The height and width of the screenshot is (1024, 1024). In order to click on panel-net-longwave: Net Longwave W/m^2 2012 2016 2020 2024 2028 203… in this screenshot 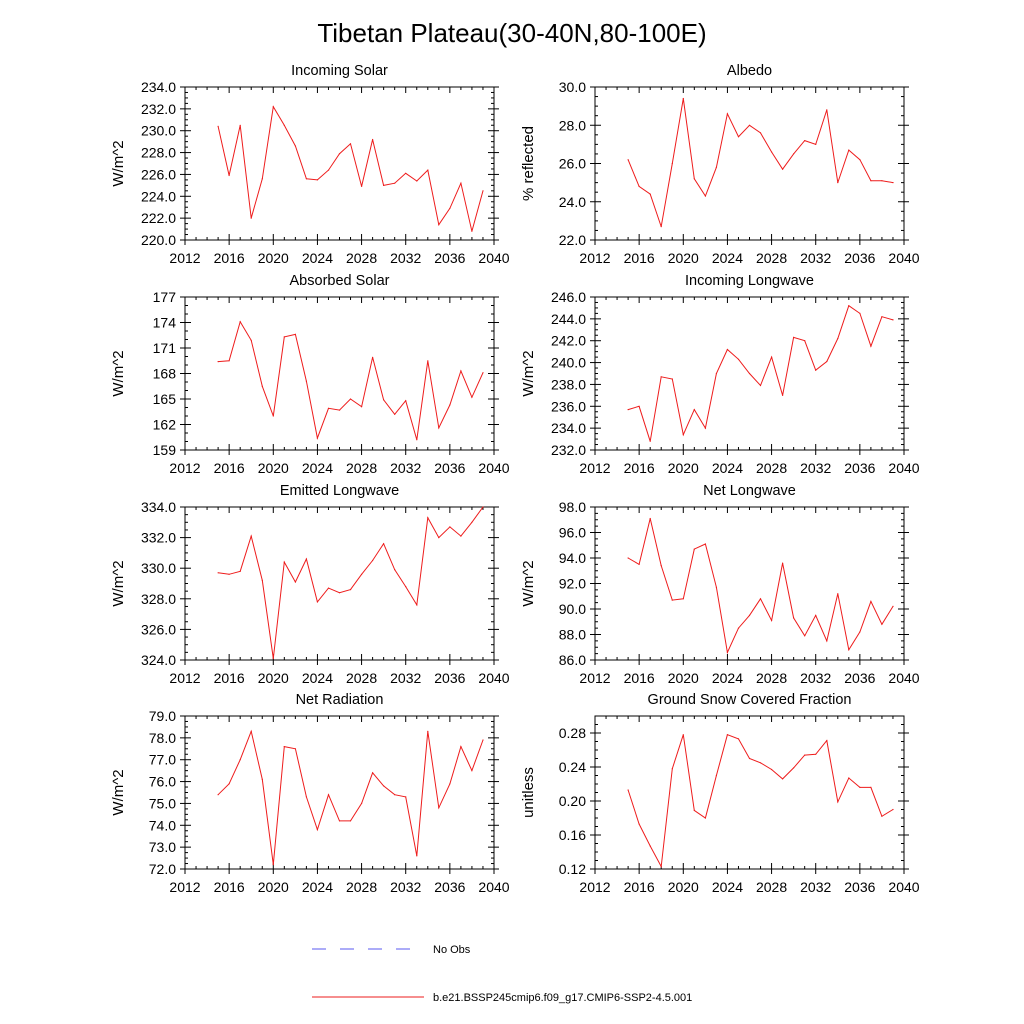, I will do `click(720, 584)`.